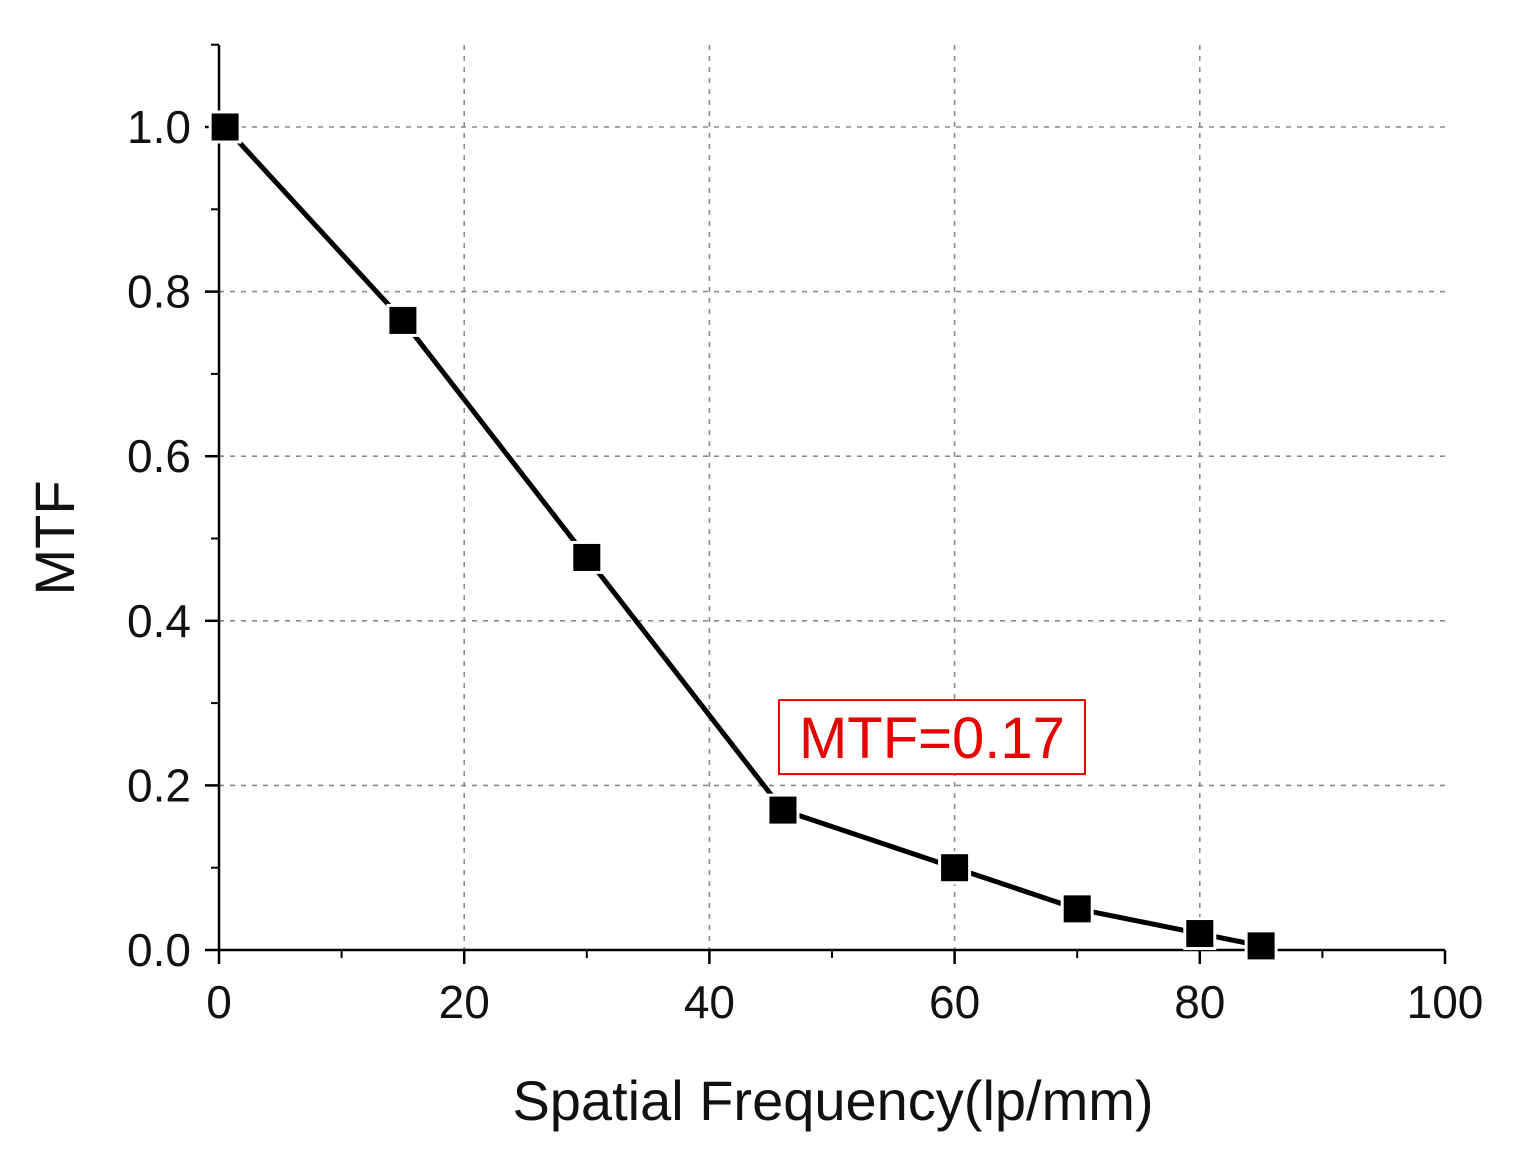  Describe the element at coordinates (709, 1002) in the screenshot. I see `x-tick-label: 40` at that location.